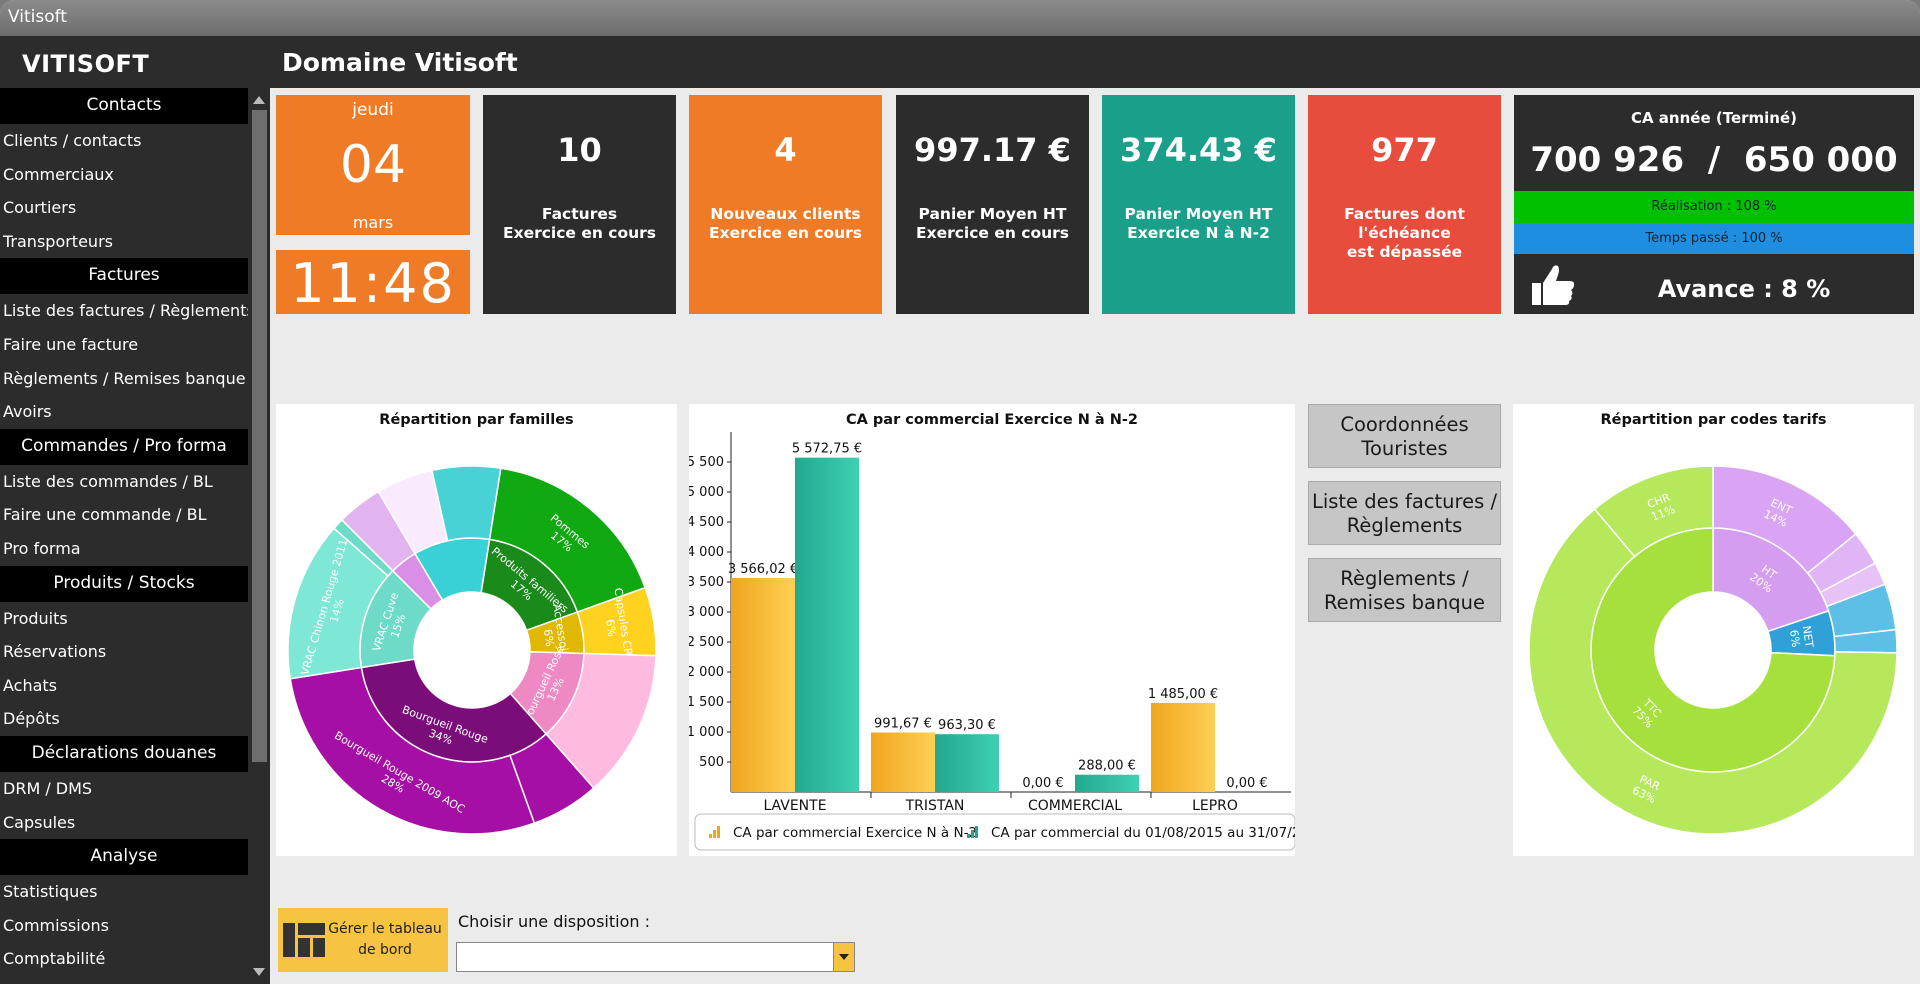 The height and width of the screenshot is (984, 1920). Describe the element at coordinates (1404, 513) in the screenshot. I see `liste-factures-button: Liste des factures / Règlements` at that location.